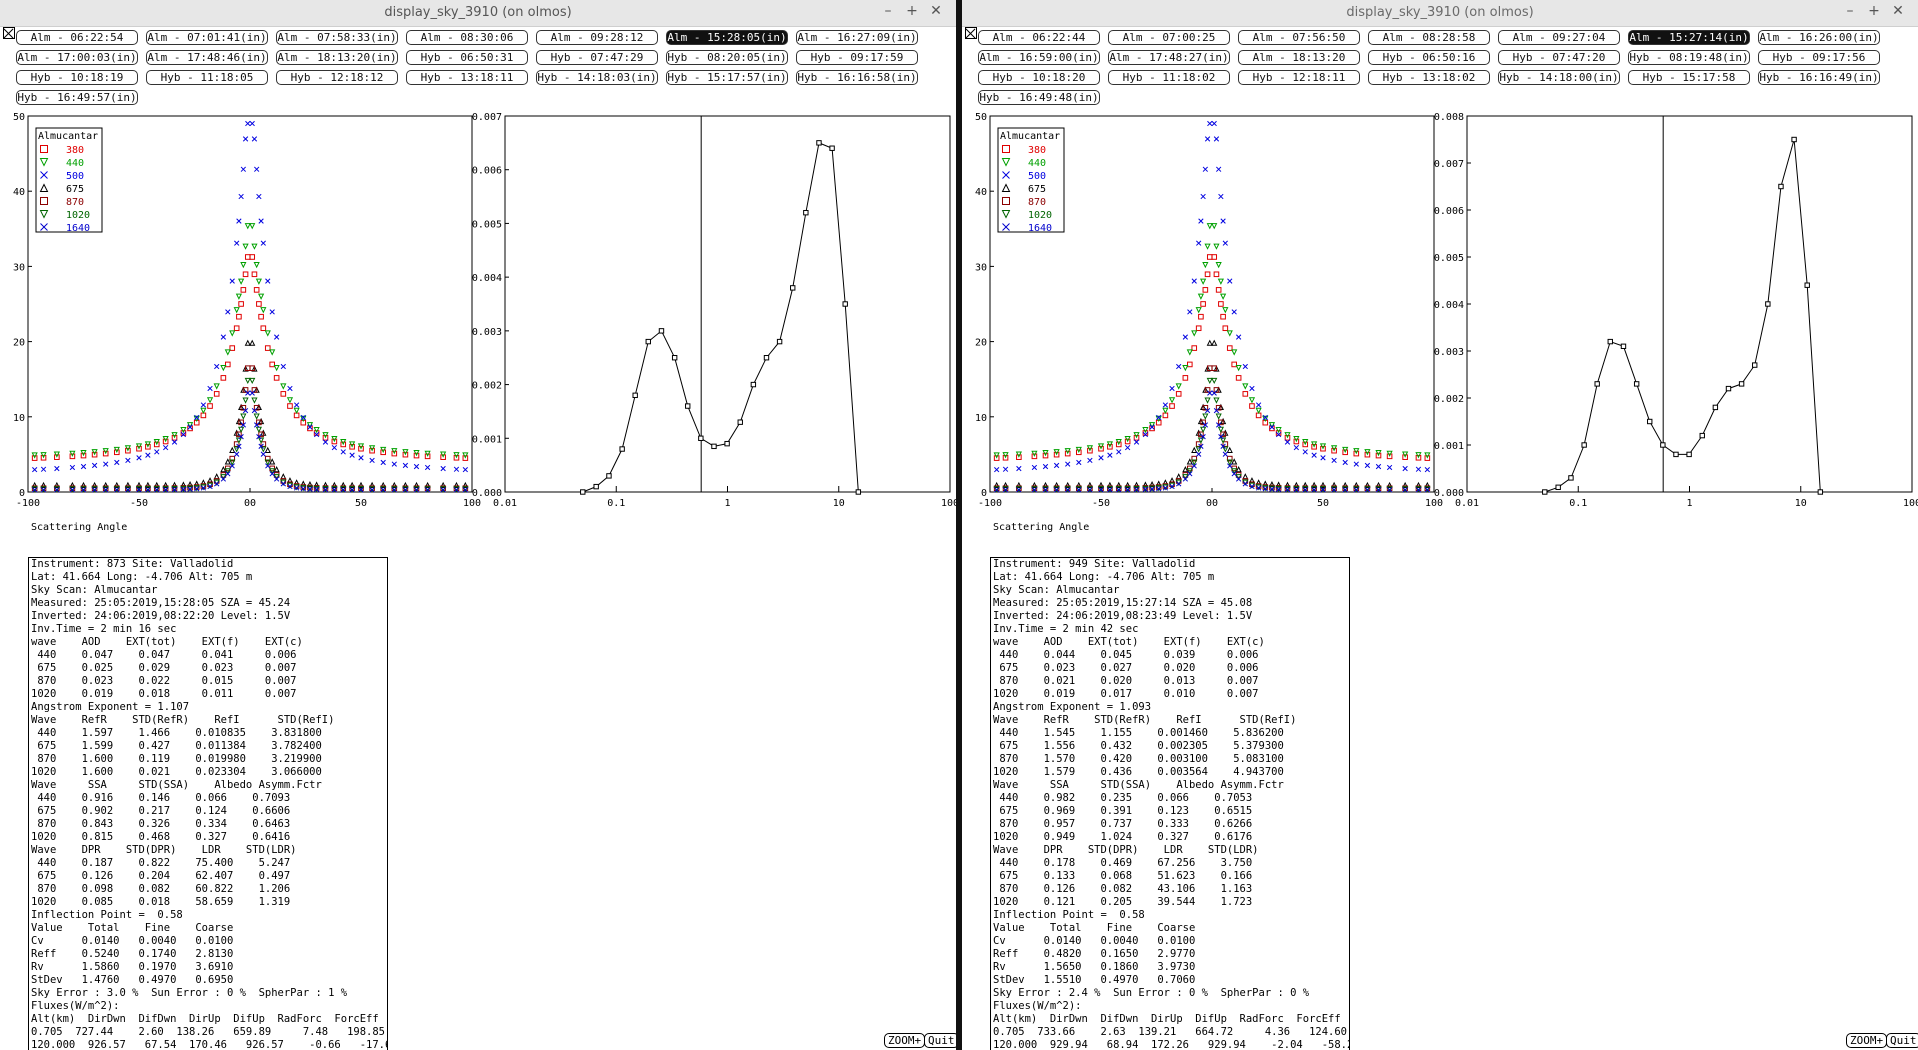  I want to click on scan-button: Hyb - 15:17:57(in), so click(727, 77).